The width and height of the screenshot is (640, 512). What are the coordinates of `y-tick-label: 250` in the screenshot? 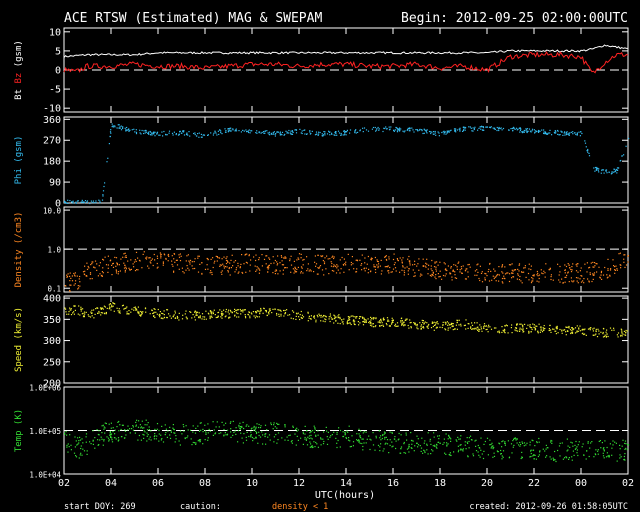 It's located at (52, 362).